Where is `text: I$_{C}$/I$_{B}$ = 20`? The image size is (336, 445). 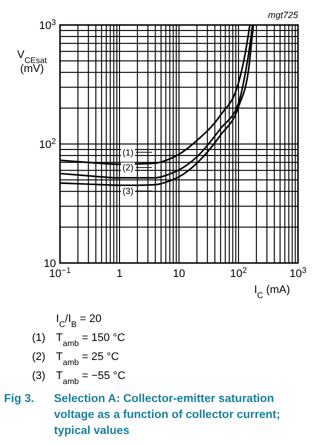 text: I$_{C}$/I$_{B}$ = 20 is located at coordinates (79, 320).